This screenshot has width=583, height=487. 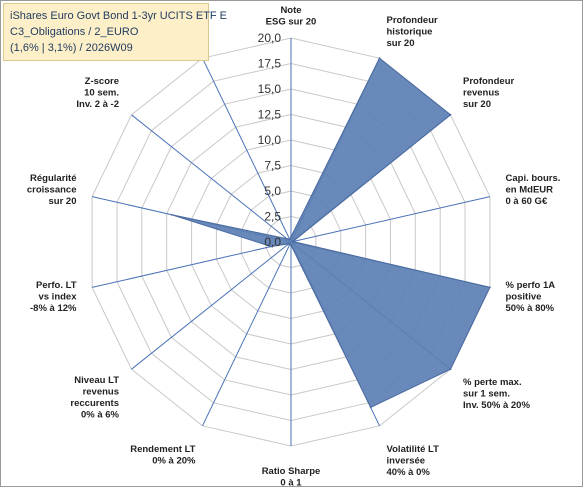 I want to click on axis-label-6: % perte max. sur 1 sem. Inv. 50% à 20%, so click(x=496, y=394).